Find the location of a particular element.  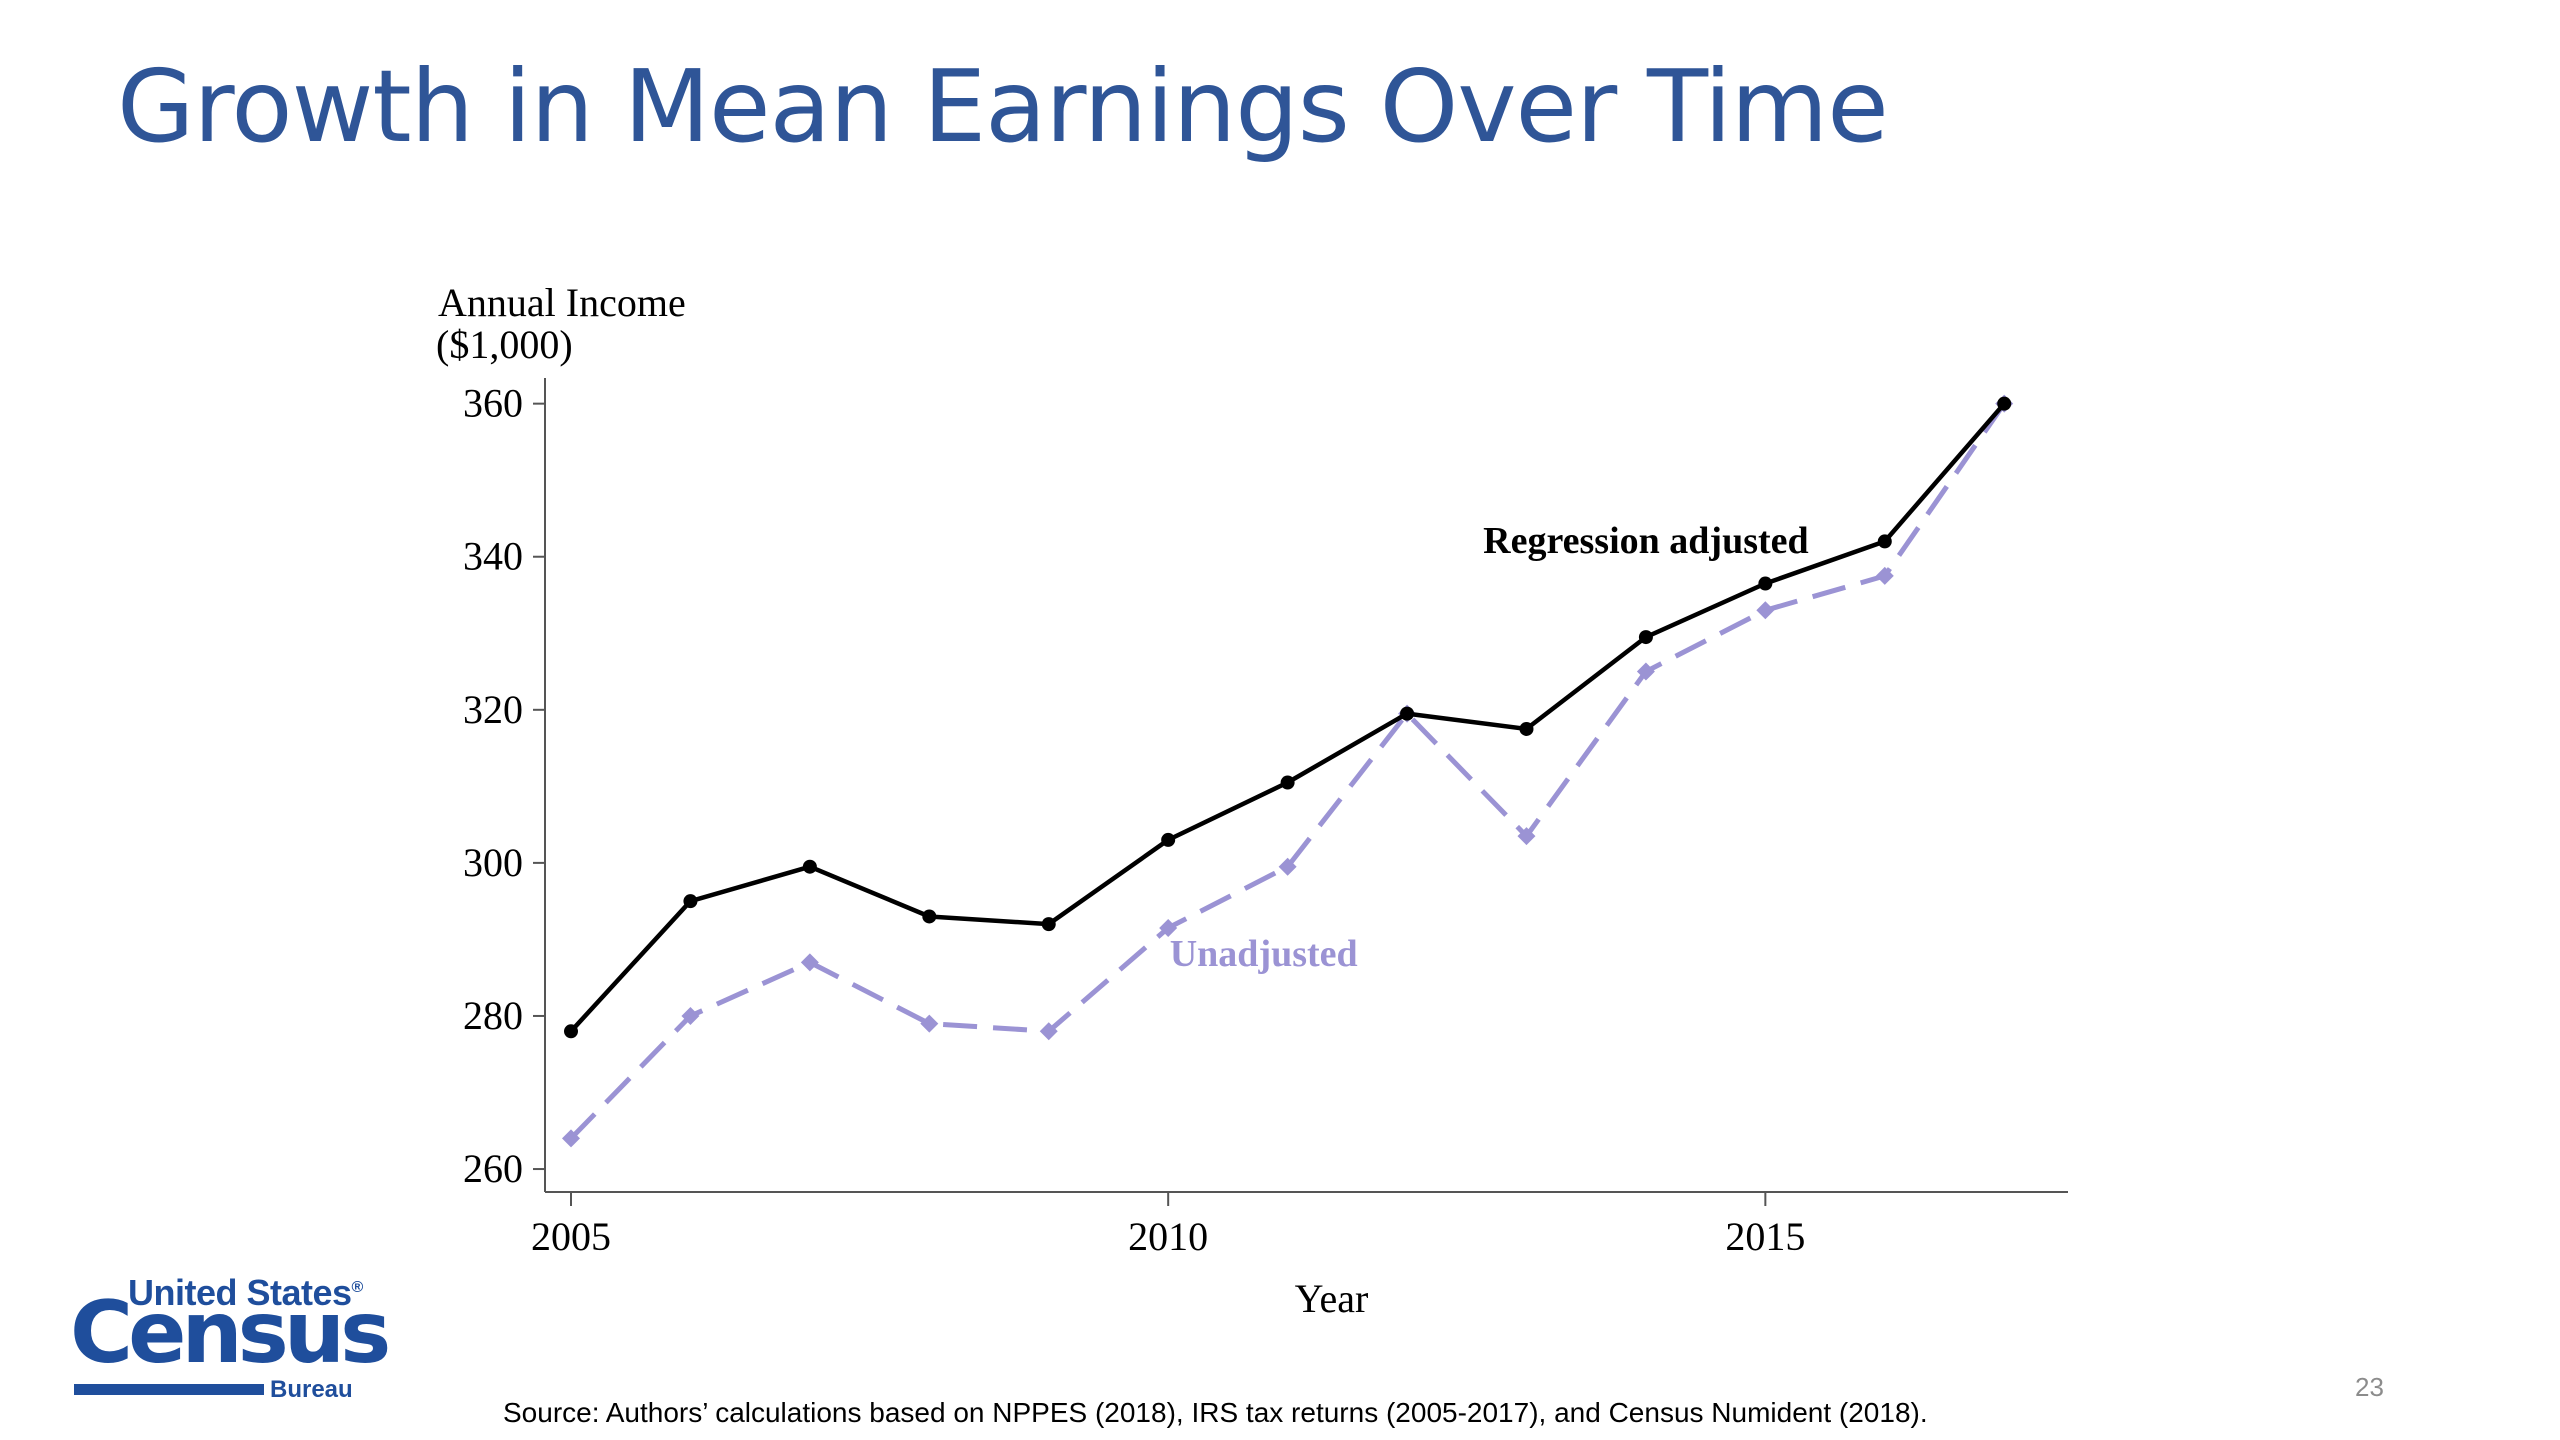

logo-registered-mark: ® is located at coordinates (357, 1287).